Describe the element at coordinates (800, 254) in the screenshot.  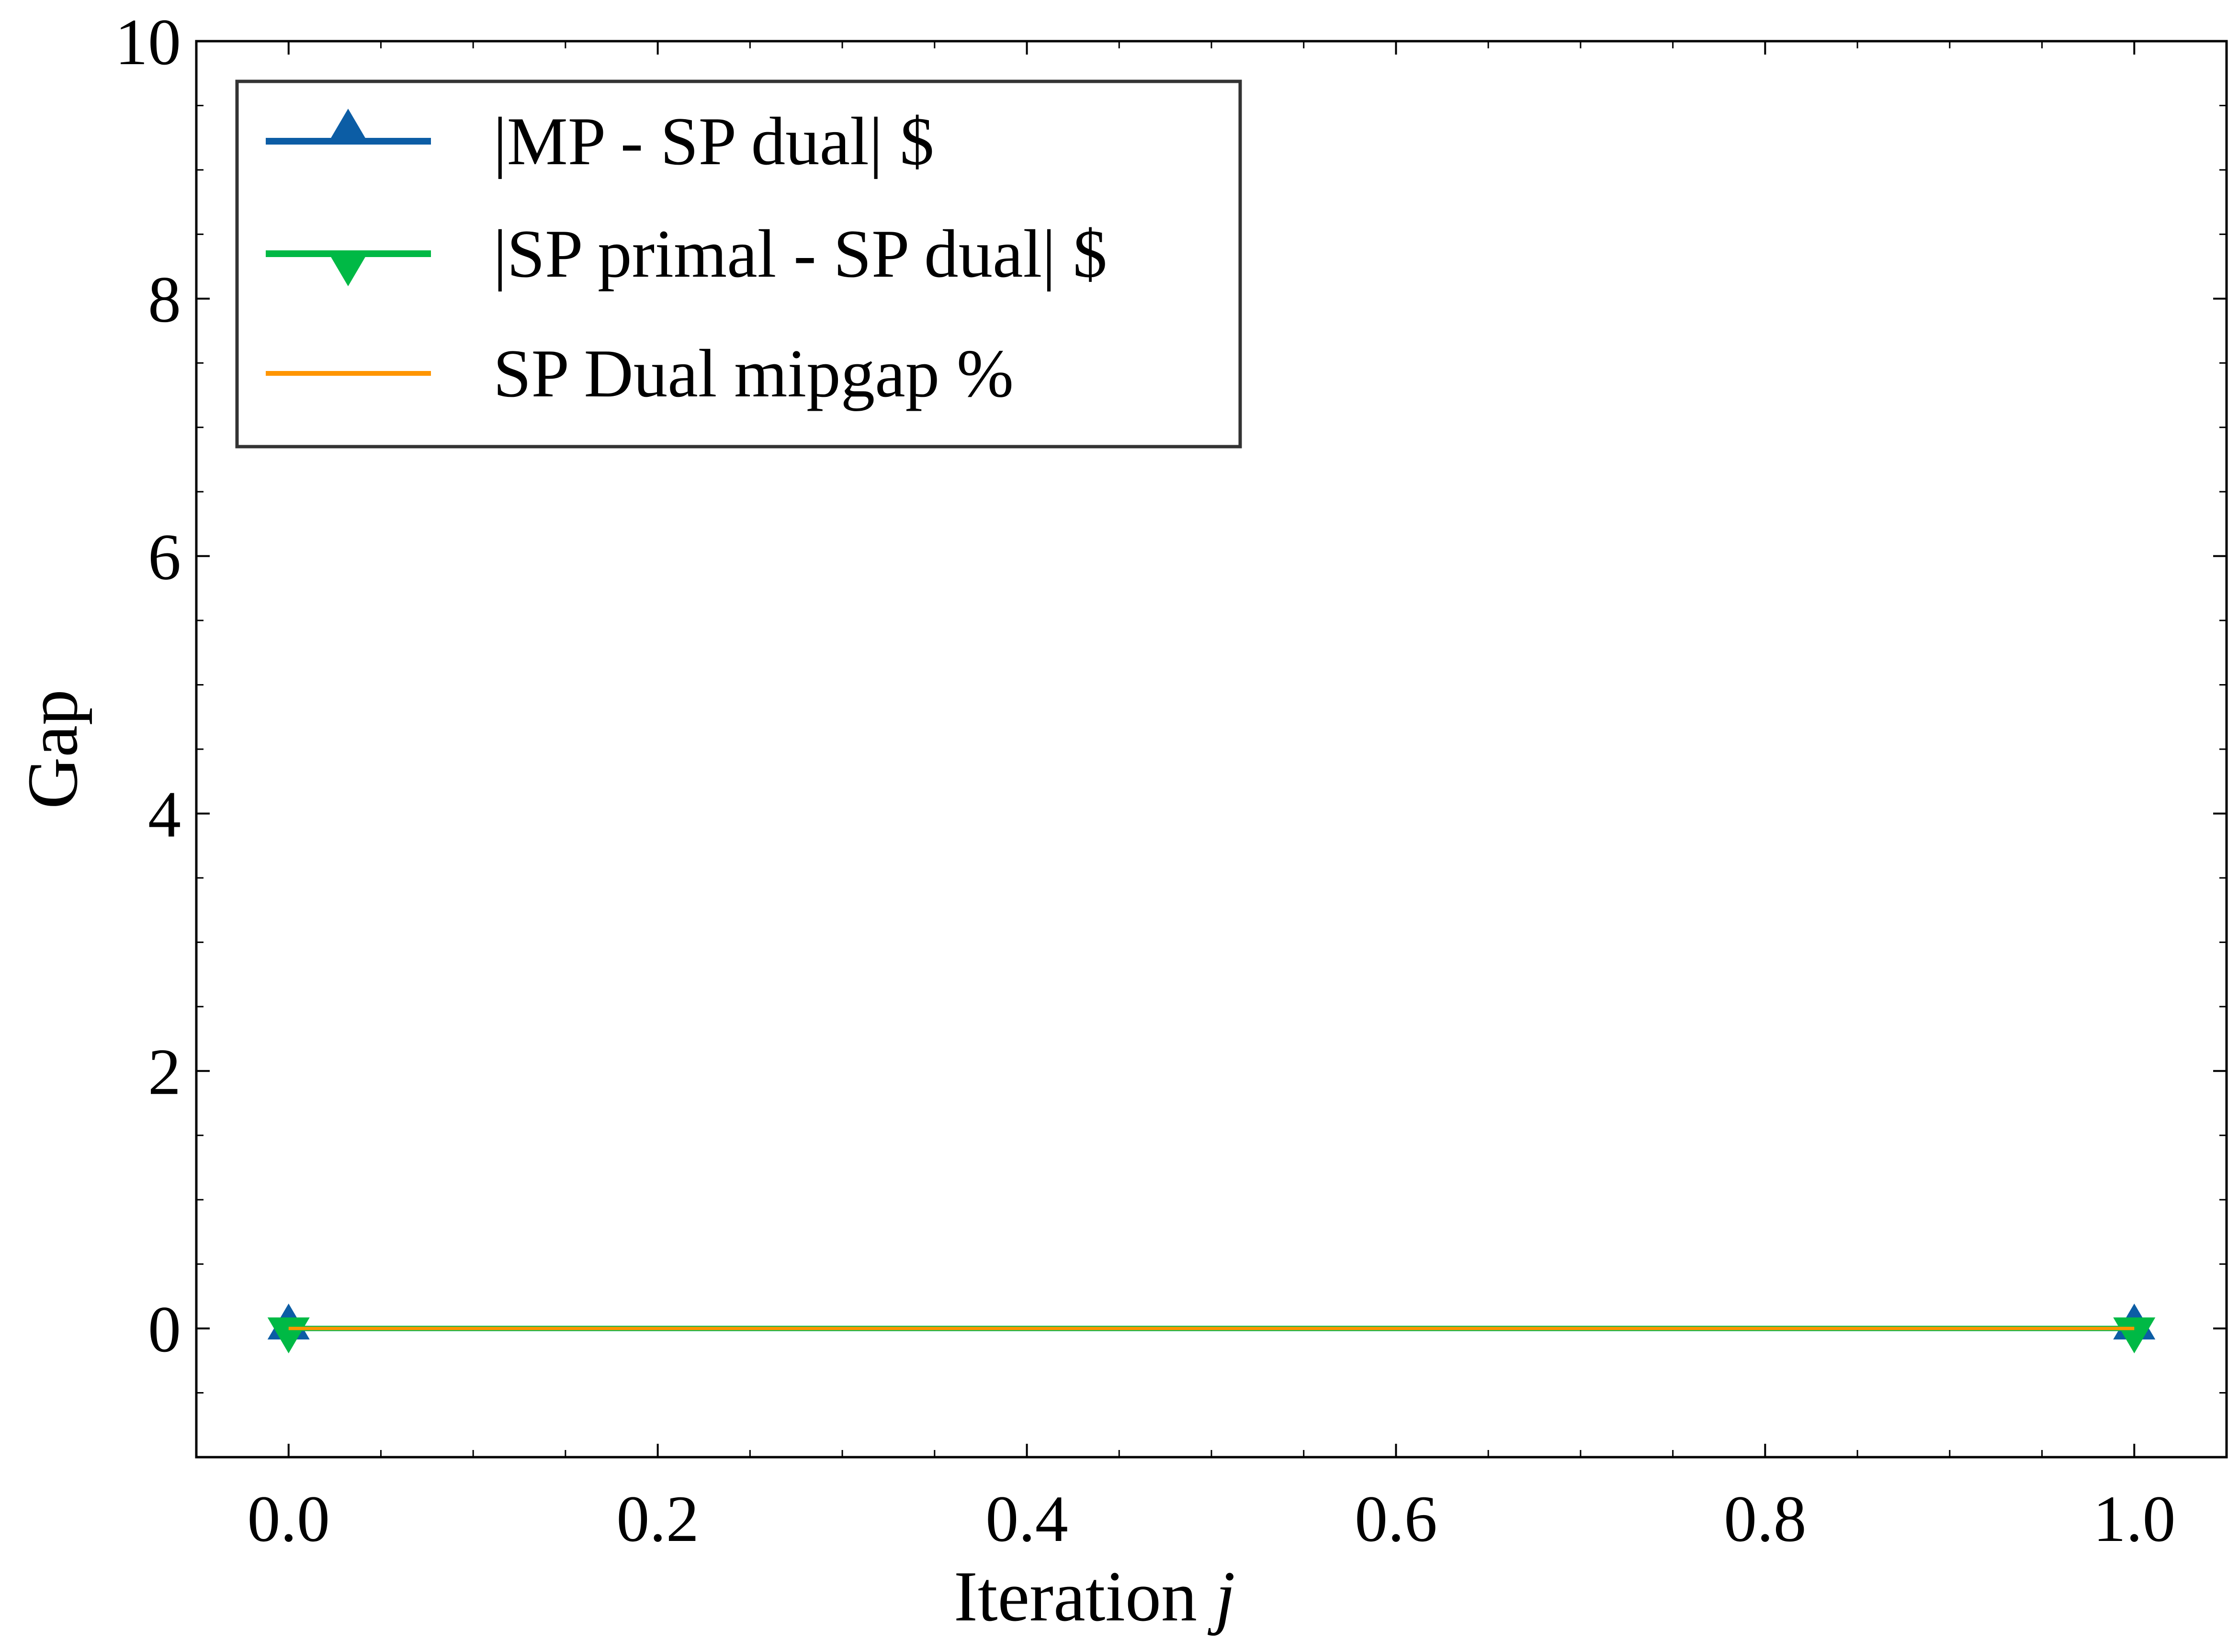
I see `legend-label: |SP primal - SP dual| $` at that location.